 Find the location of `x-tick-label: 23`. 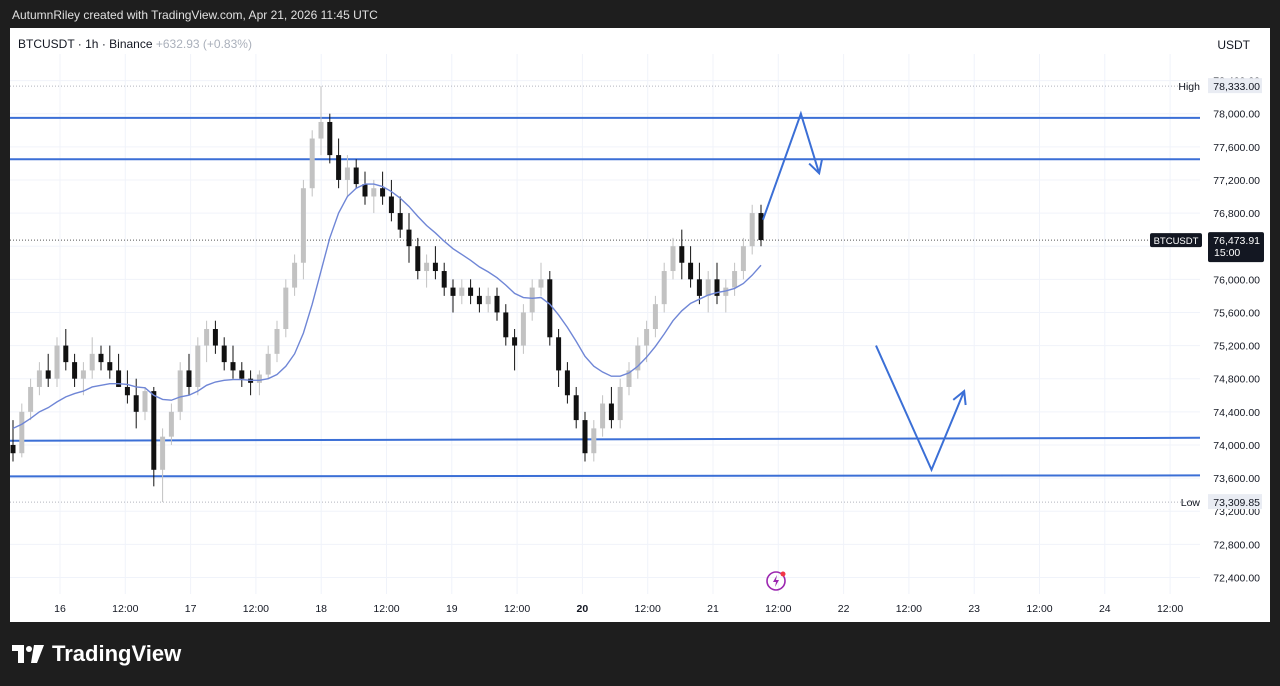

x-tick-label: 23 is located at coordinates (974, 609).